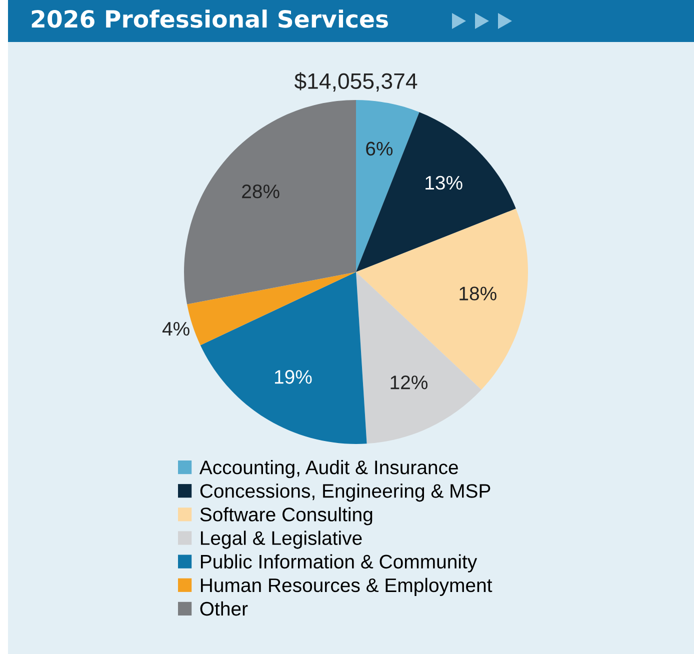 The width and height of the screenshot is (694, 654). Describe the element at coordinates (346, 587) in the screenshot. I see `legend-label: Human Resources & Employment` at that location.